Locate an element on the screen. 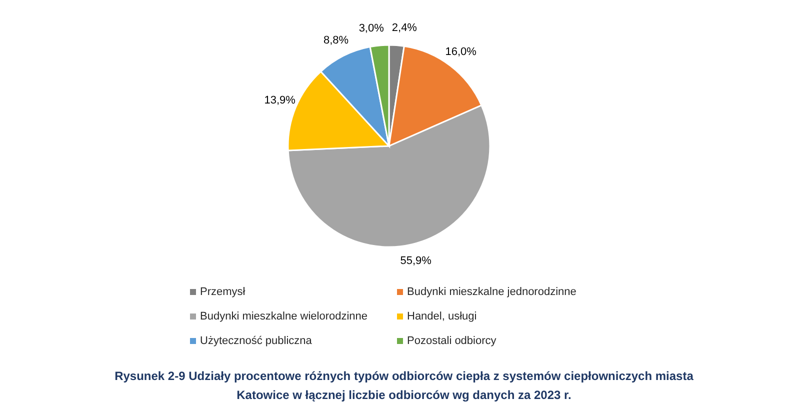 Image resolution: width=808 pixels, height=411 pixels. data-label: 3,0% is located at coordinates (371, 28).